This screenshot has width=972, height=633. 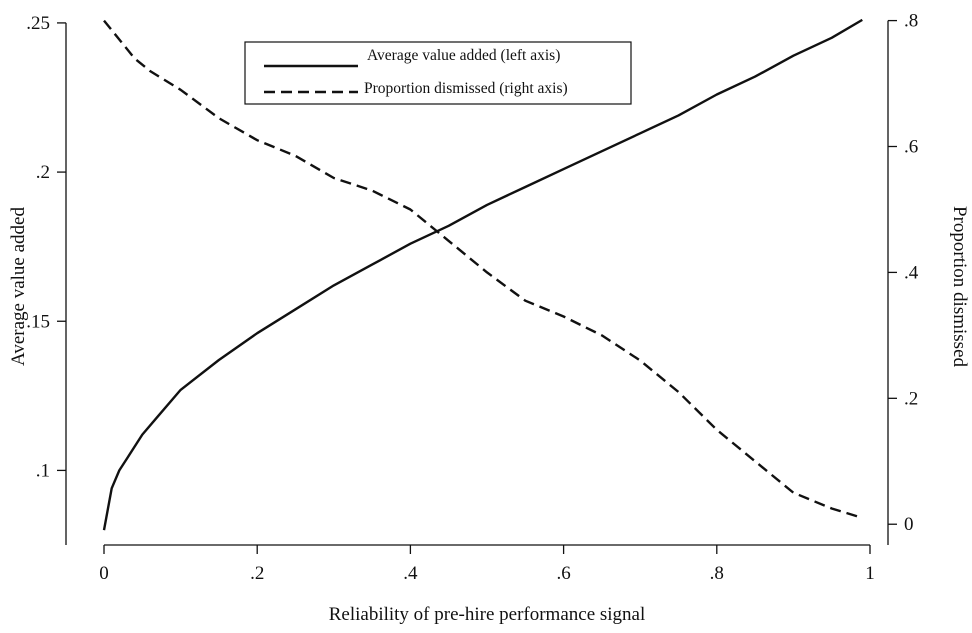 What do you see at coordinates (410, 573) in the screenshot?
I see `x-tick-label: .4` at bounding box center [410, 573].